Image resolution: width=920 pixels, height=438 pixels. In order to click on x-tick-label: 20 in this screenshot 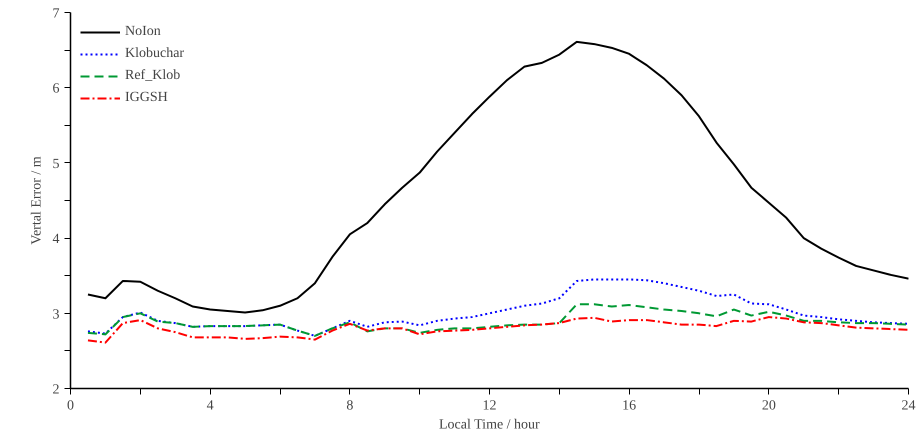, I will do `click(769, 406)`.